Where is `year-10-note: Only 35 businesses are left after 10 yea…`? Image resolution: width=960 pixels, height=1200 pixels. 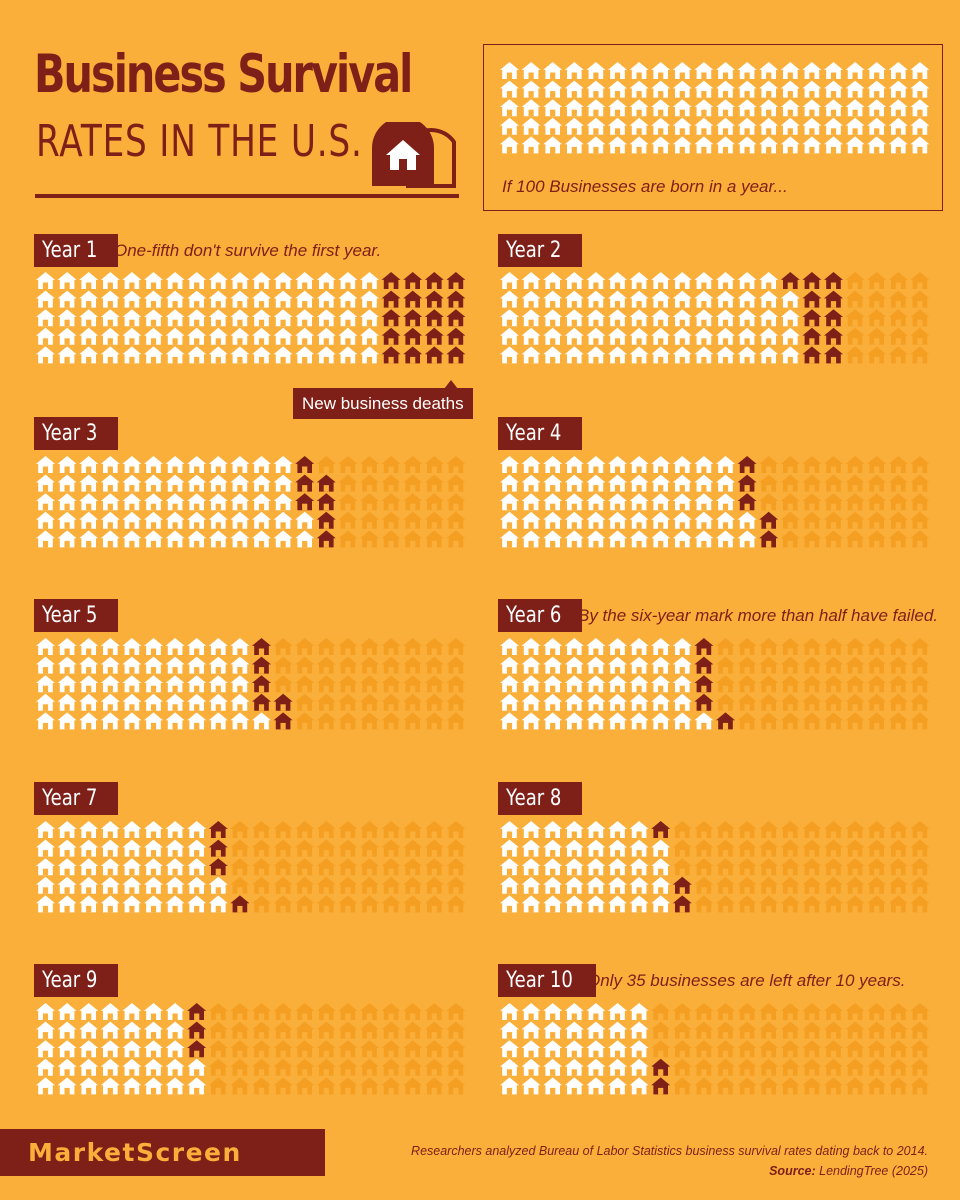
year-10-note: Only 35 businesses are left after 10 yea… is located at coordinates (746, 980).